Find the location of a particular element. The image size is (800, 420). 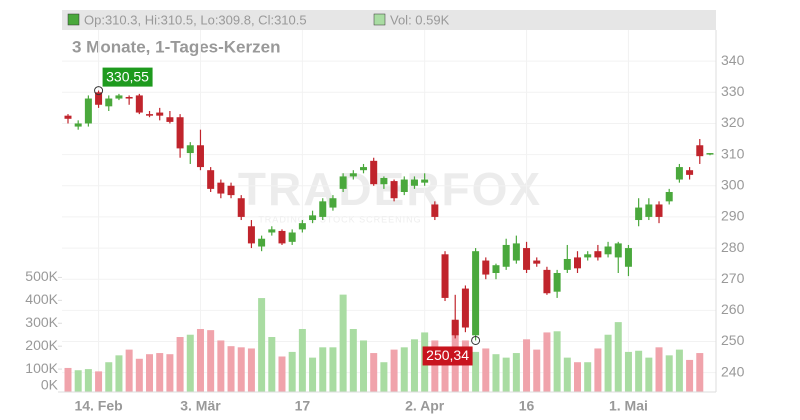

y2-tick-label: 300K is located at coordinates (41, 322).